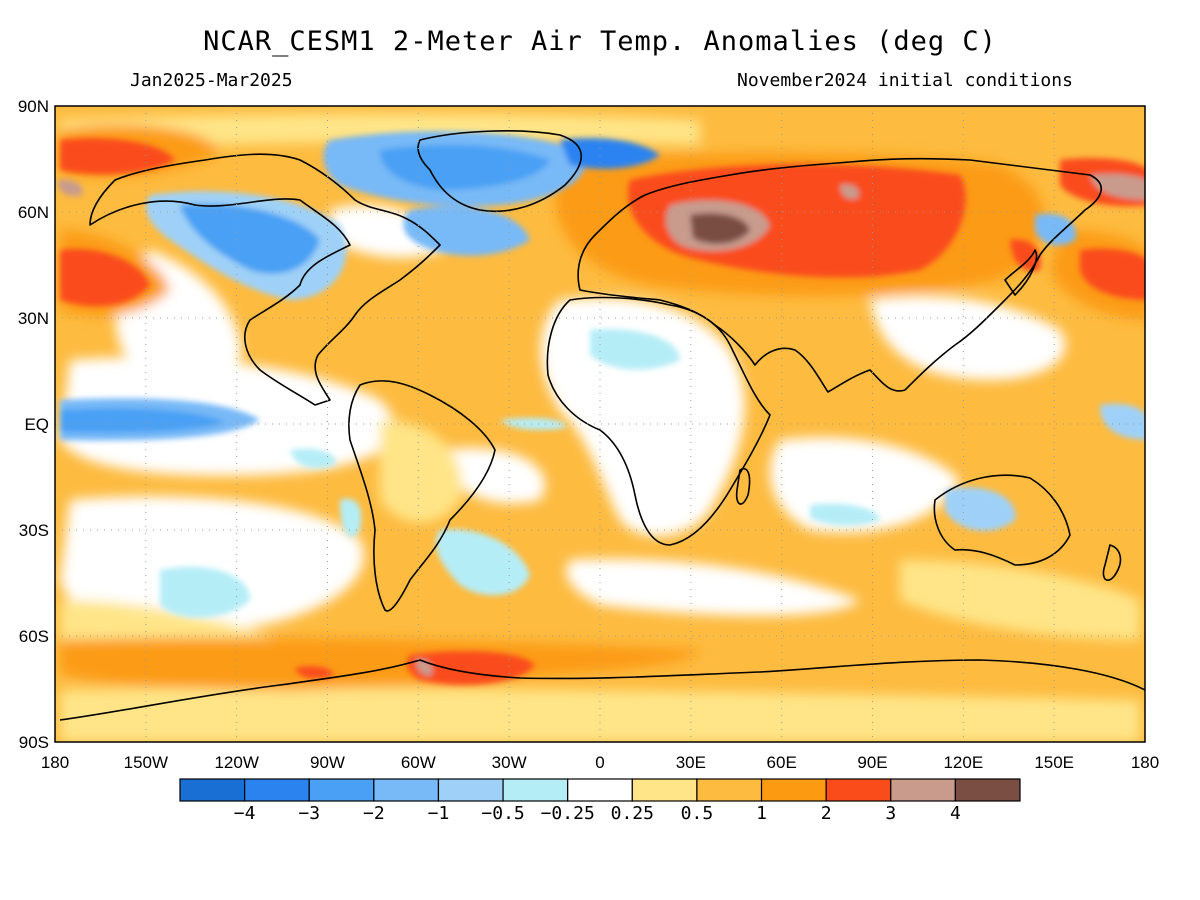 Image resolution: width=1200 pixels, height=900 pixels. What do you see at coordinates (839, 275) in the screenshot?
I see `coastline-eurasia` at bounding box center [839, 275].